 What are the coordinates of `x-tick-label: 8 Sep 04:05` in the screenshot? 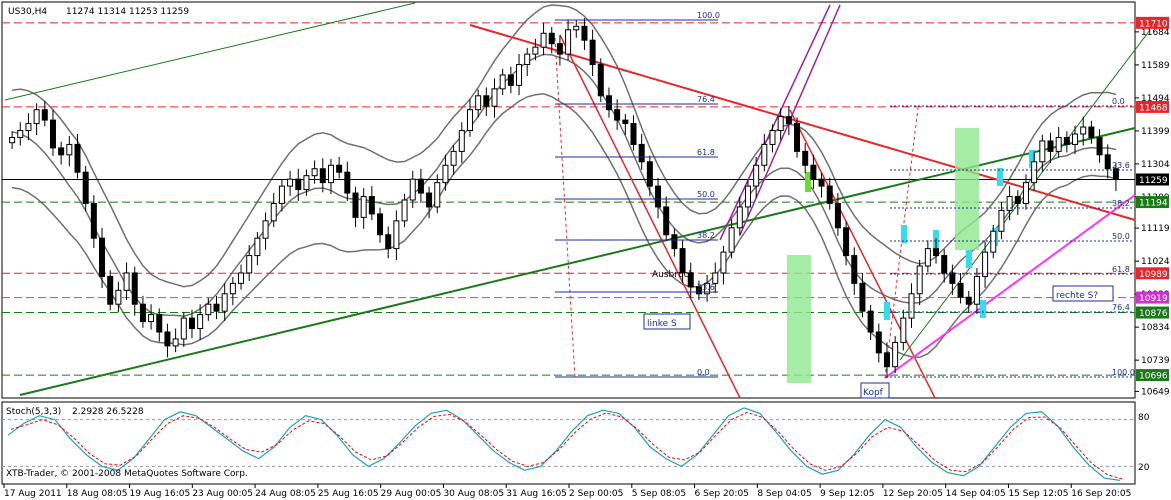 It's located at (784, 494).